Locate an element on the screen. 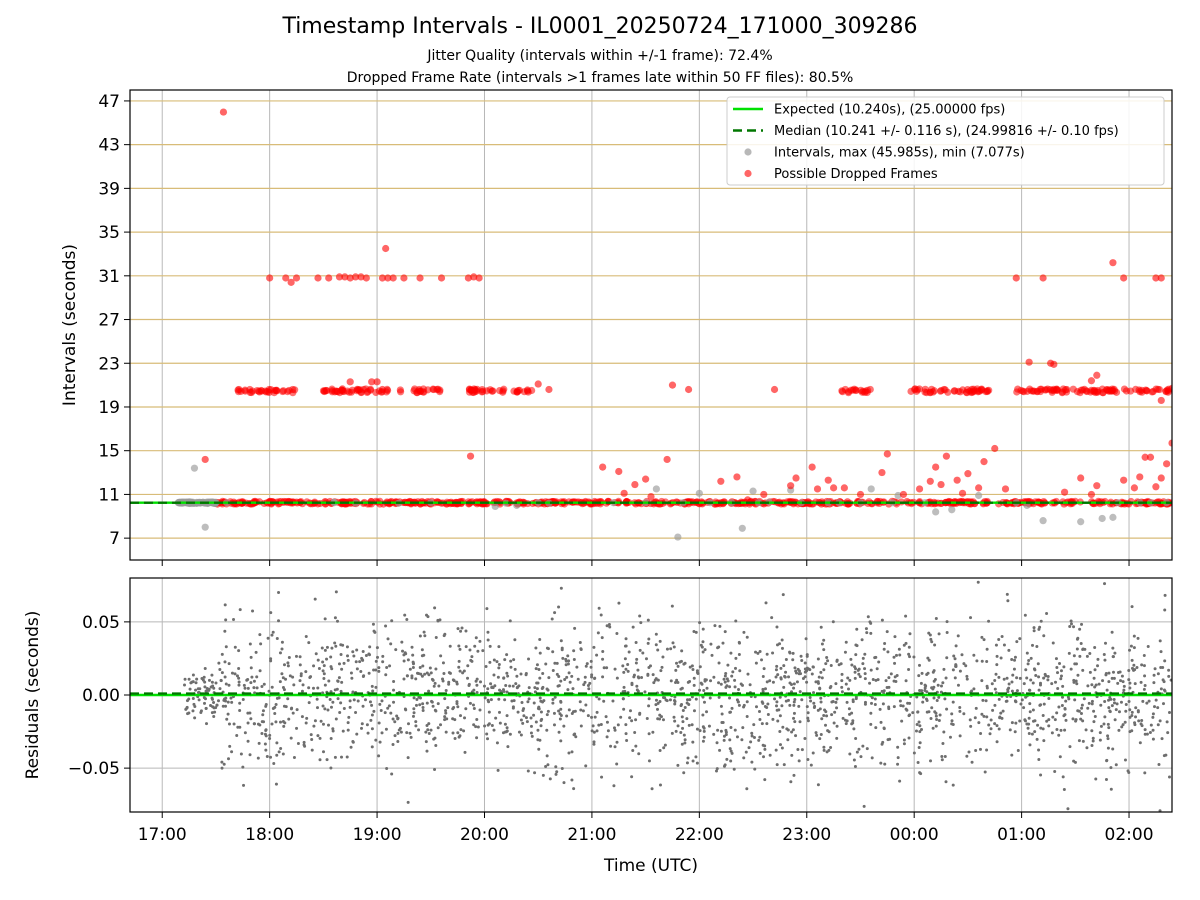 The image size is (1200, 900). x-tick-label: 00:00 is located at coordinates (914, 835).